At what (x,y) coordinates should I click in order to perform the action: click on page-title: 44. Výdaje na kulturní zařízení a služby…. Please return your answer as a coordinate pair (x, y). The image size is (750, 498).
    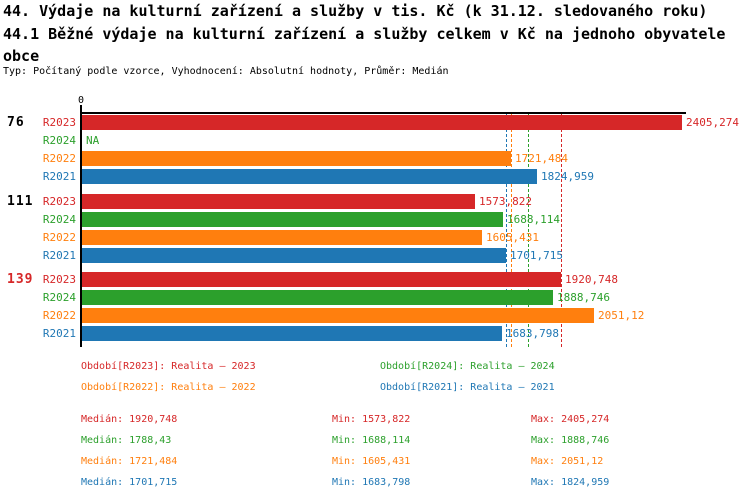
    Looking at the image, I should click on (355, 11).